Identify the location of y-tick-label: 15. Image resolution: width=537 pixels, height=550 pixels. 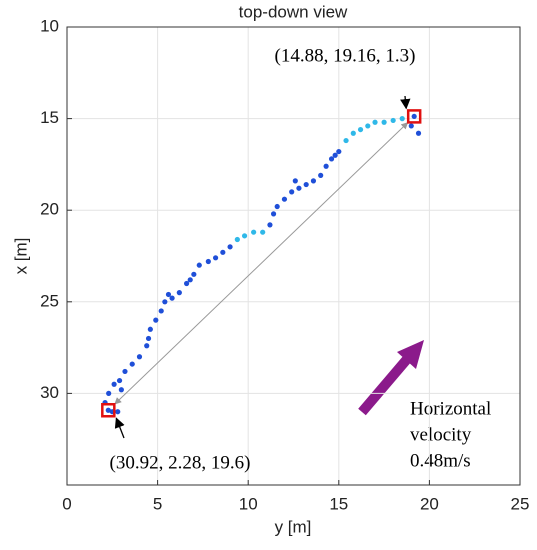
(49, 117).